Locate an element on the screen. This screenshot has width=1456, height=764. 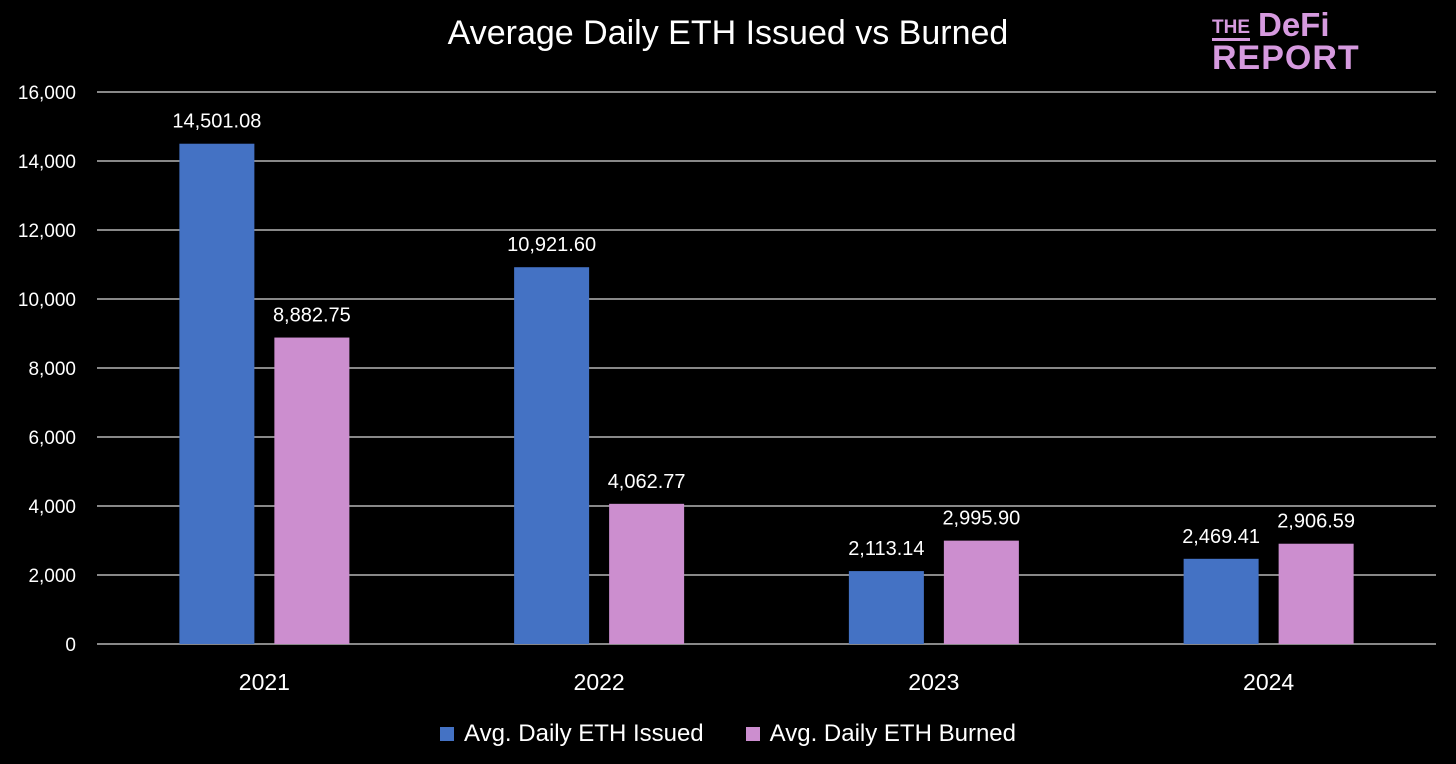
data-label-issued-2022: 10,921.60 is located at coordinates (551, 245).